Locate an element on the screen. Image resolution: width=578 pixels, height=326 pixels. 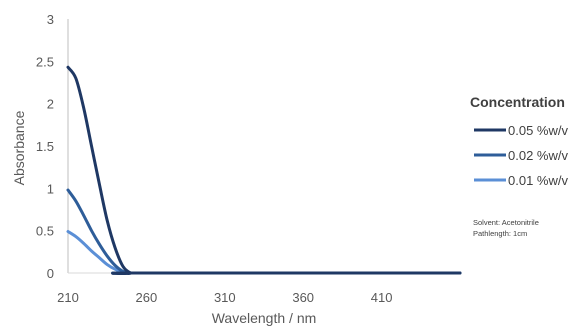
x-axis-title: Wavelength / nm is located at coordinates (264, 318).